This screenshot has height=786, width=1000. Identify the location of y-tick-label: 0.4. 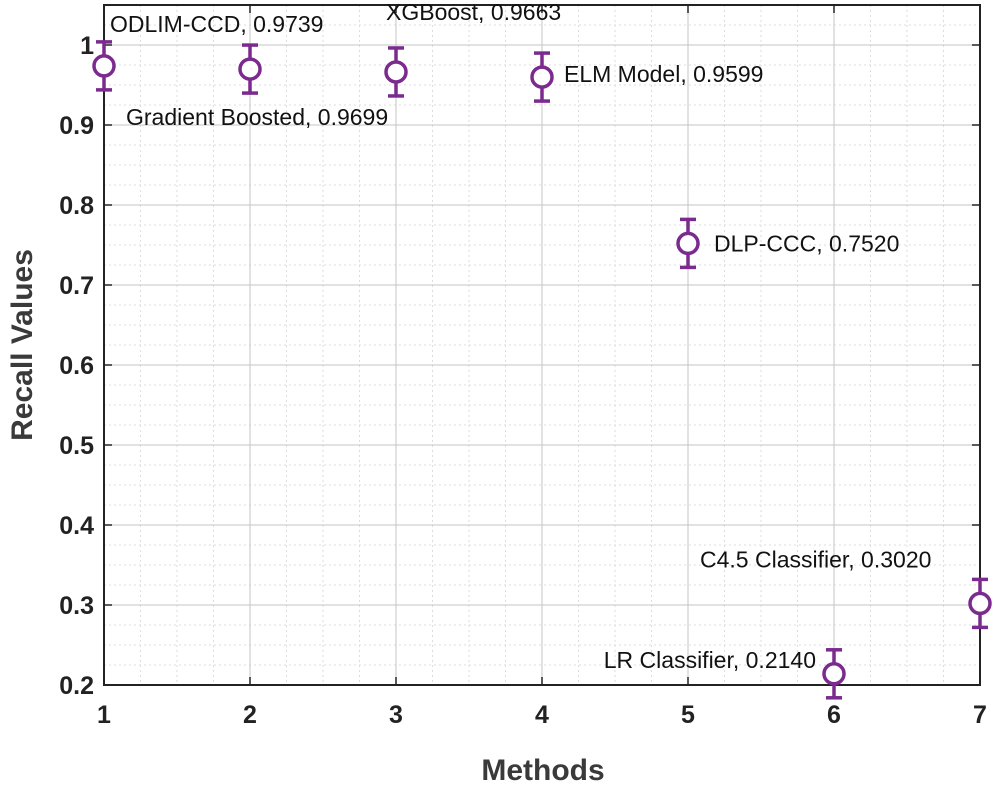
(76, 526).